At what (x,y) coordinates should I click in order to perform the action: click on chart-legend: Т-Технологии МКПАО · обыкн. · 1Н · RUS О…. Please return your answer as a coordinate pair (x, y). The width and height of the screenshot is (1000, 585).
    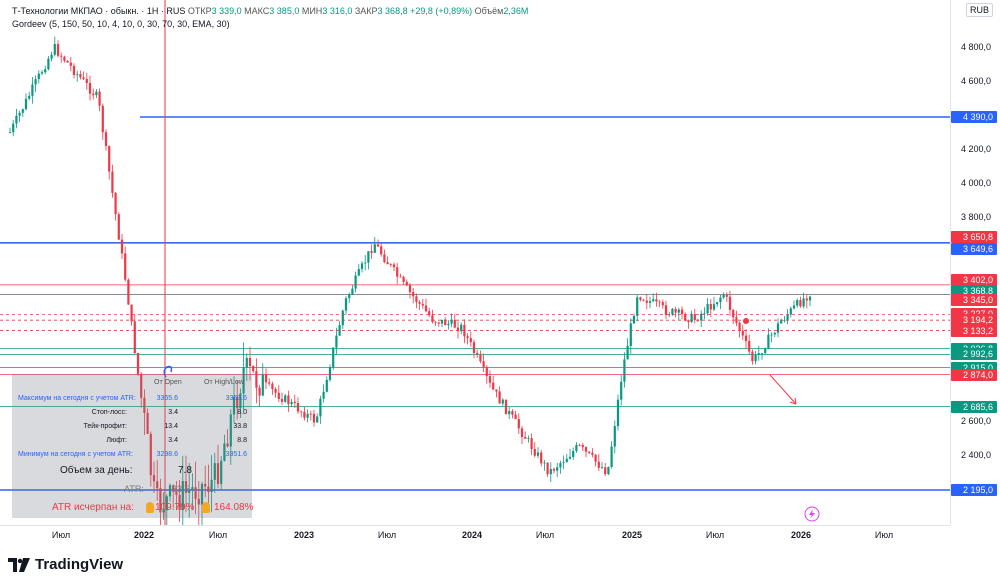
    Looking at the image, I should click on (270, 18).